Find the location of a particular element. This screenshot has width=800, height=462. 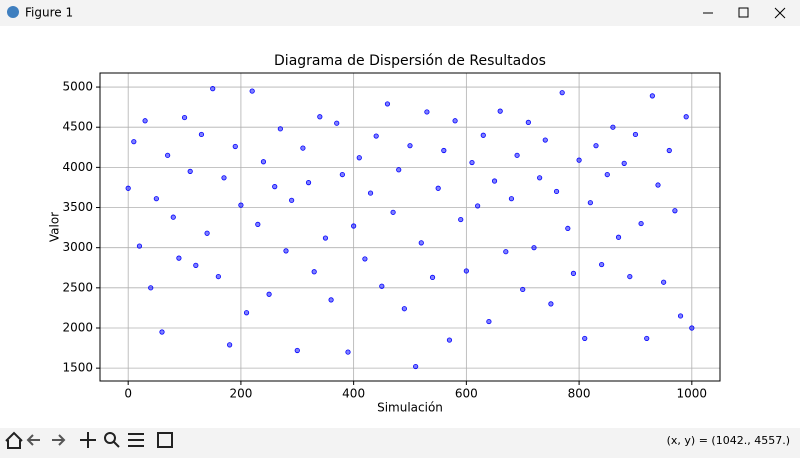

maximize-button is located at coordinates (743, 12).